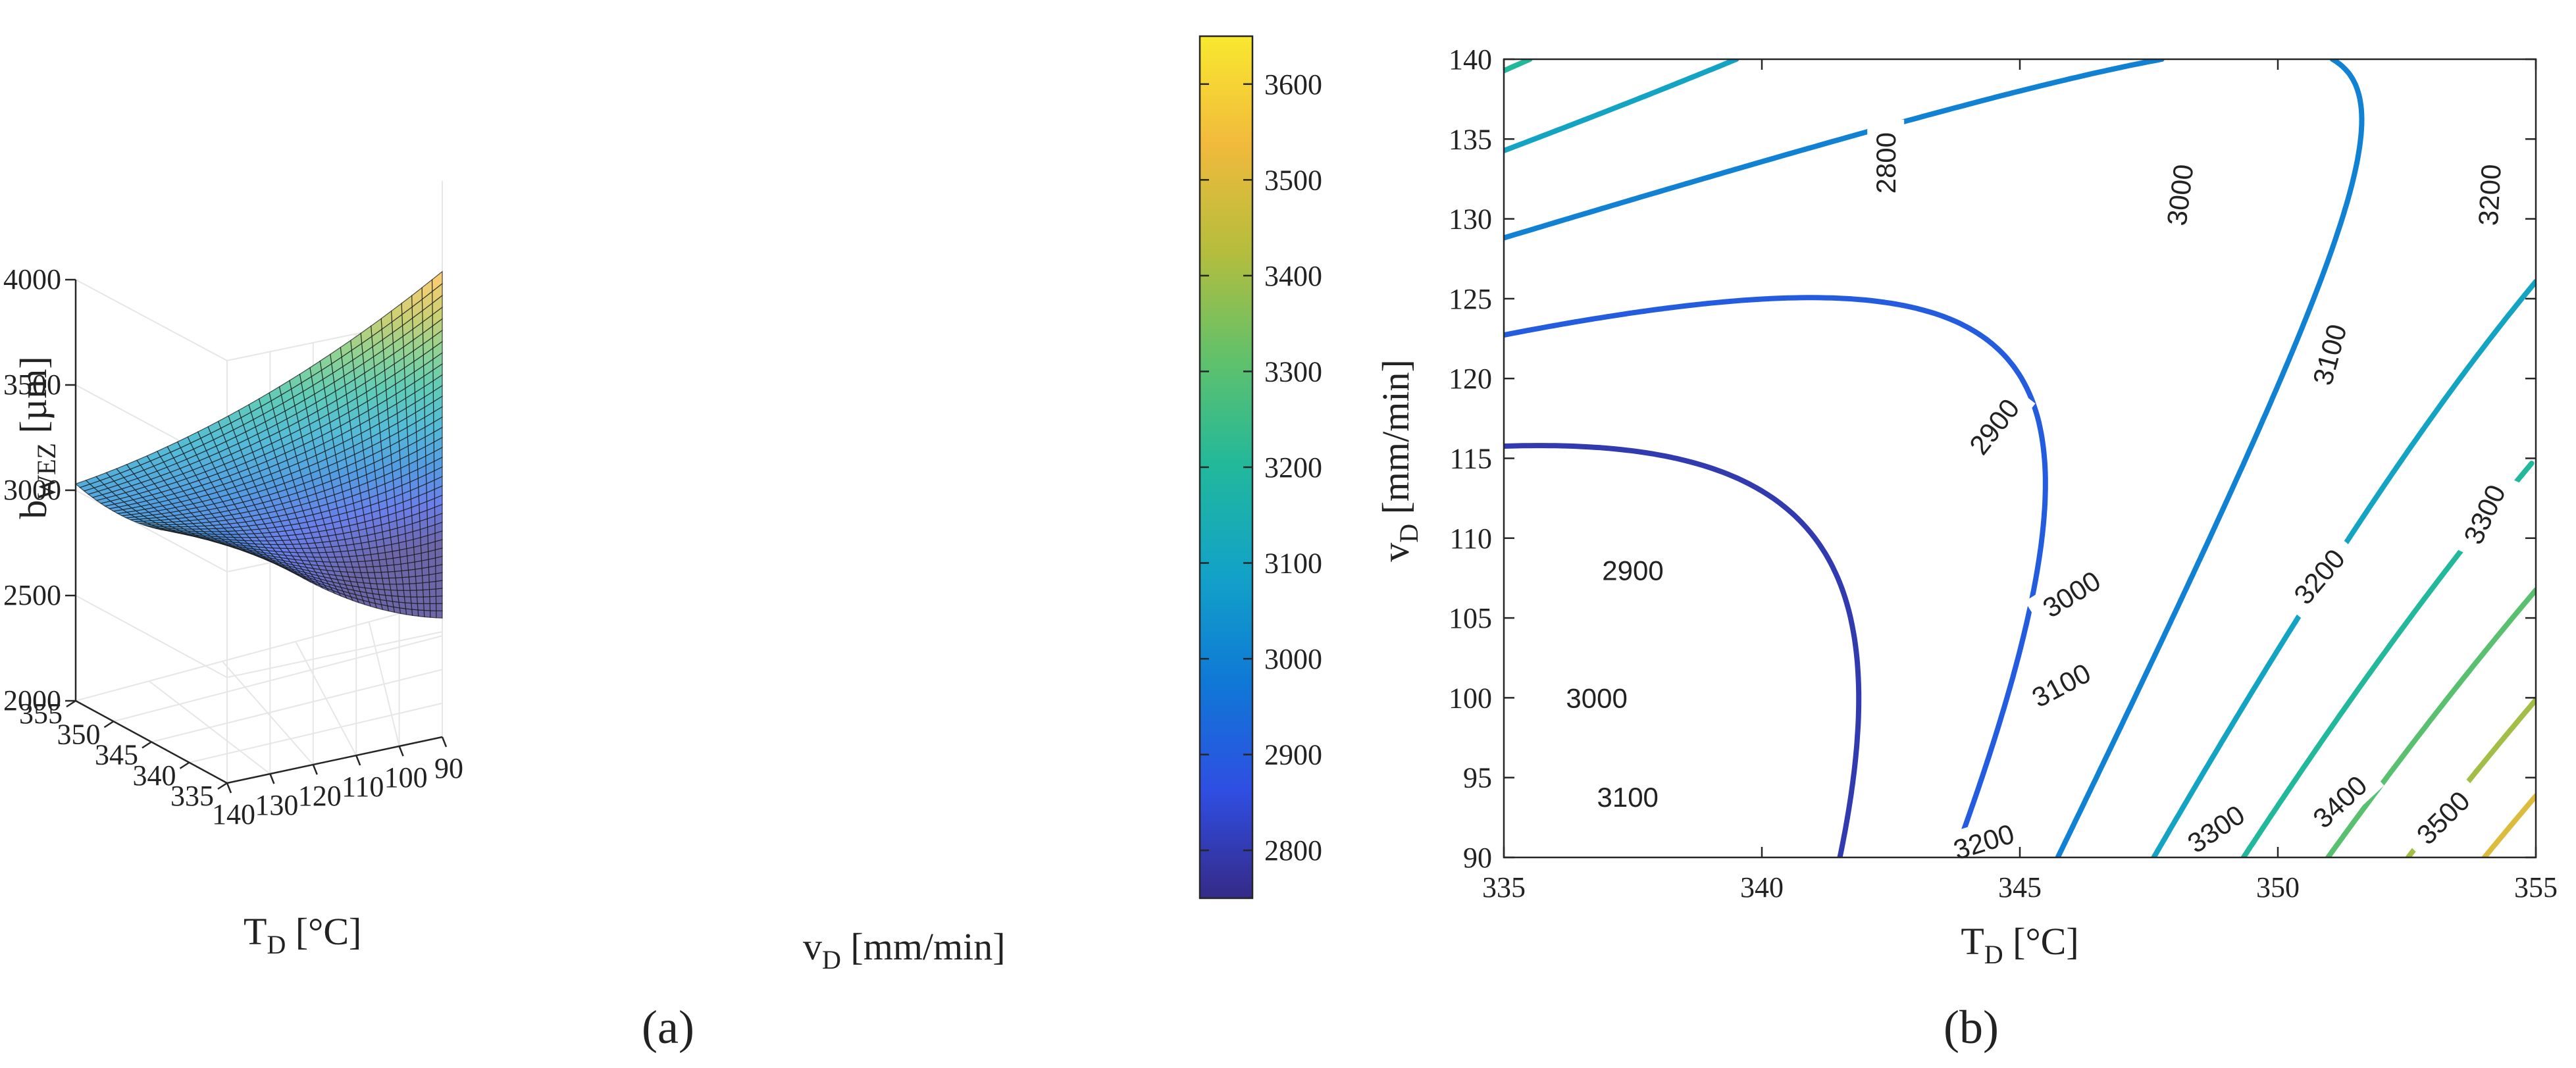  I want to click on z-tick-label: 2500, so click(32, 595).